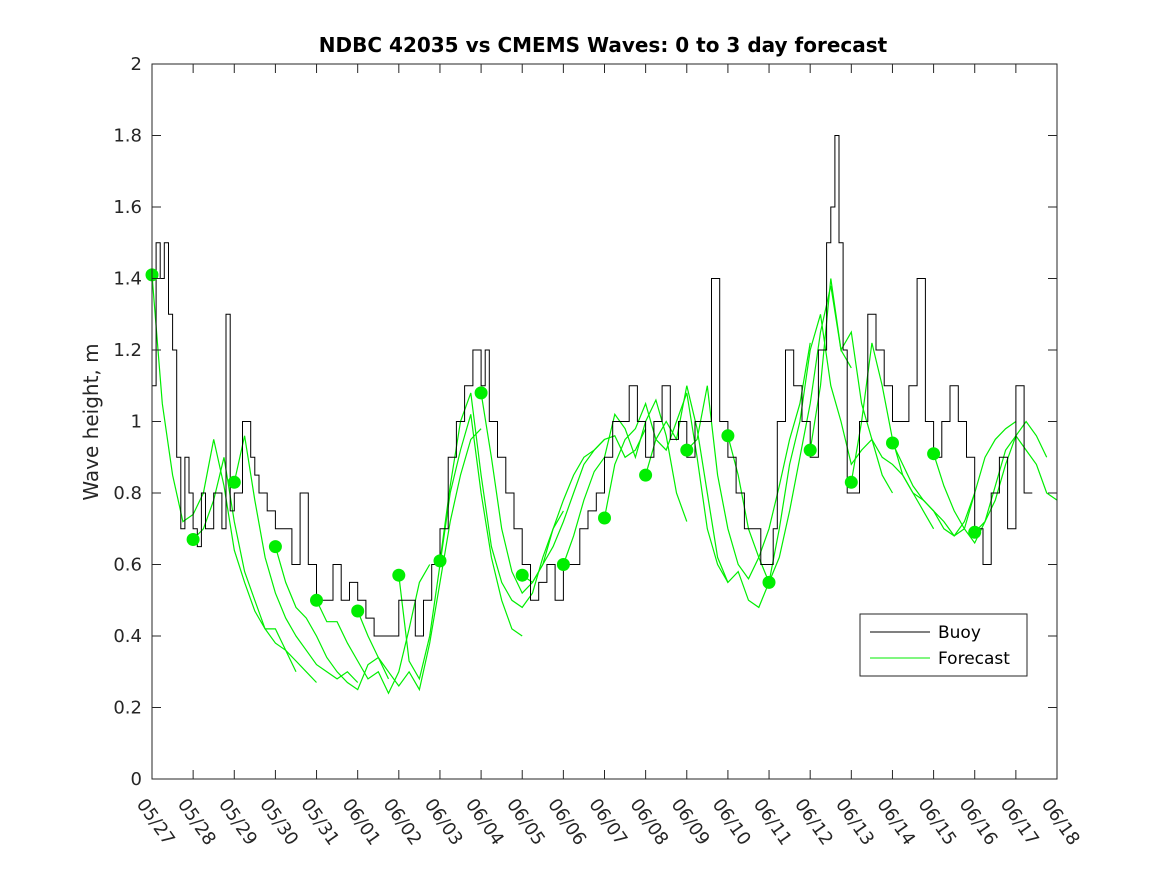 The width and height of the screenshot is (1167, 875). I want to click on y-tick-label: 0.8, so click(127, 493).